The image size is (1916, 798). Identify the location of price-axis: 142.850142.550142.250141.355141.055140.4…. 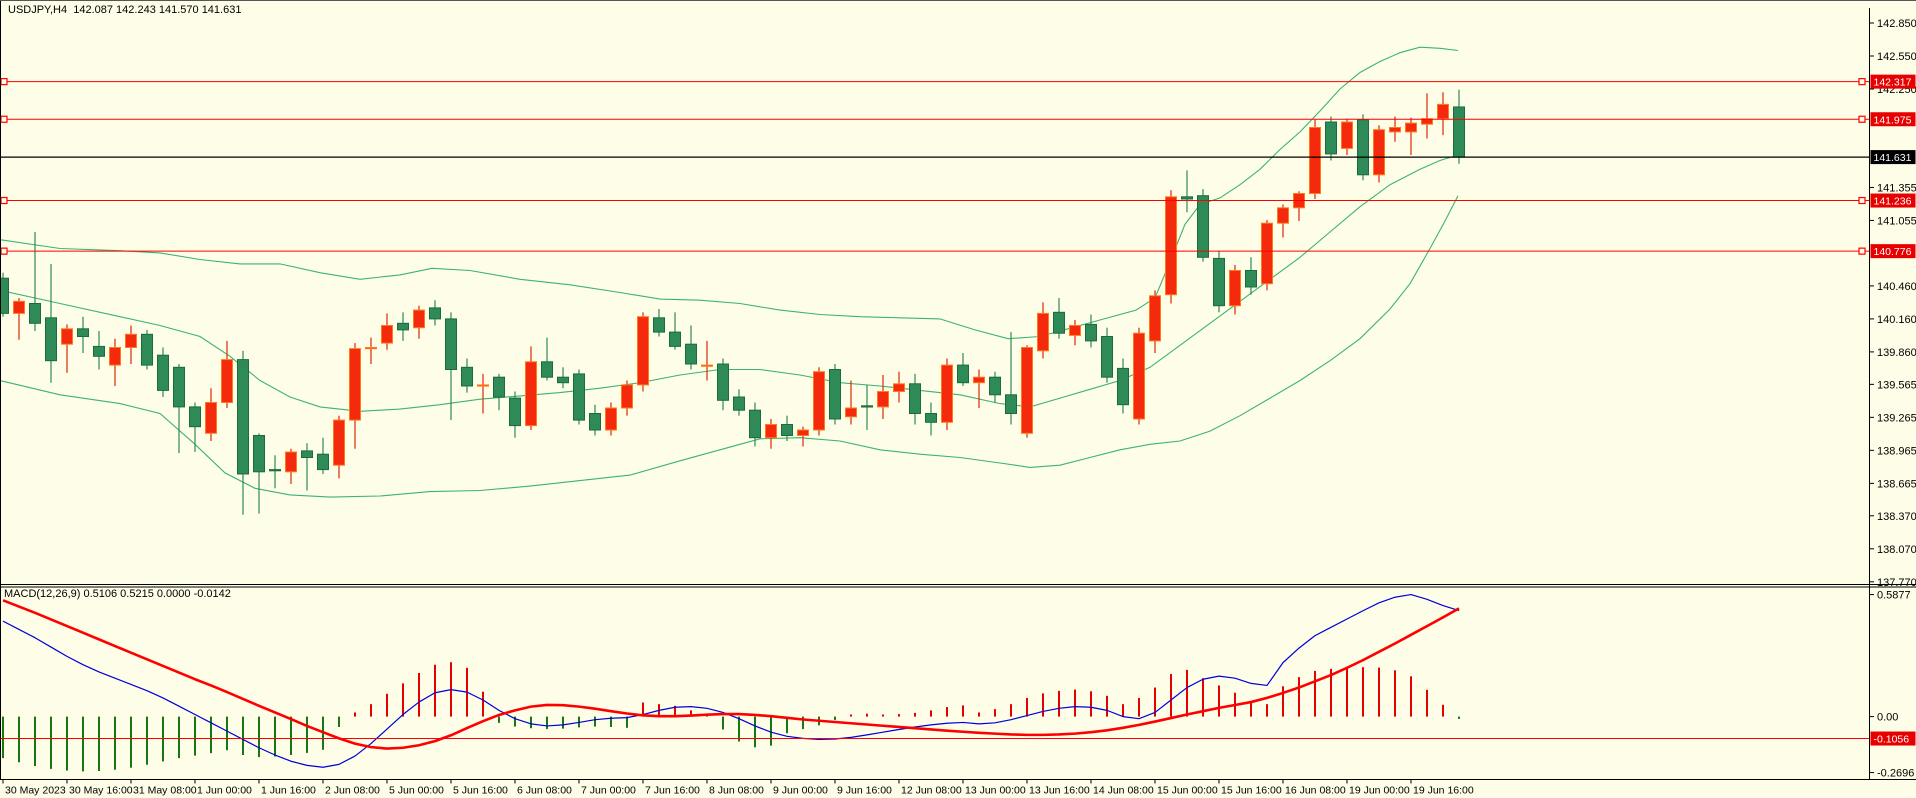
(1892, 399).